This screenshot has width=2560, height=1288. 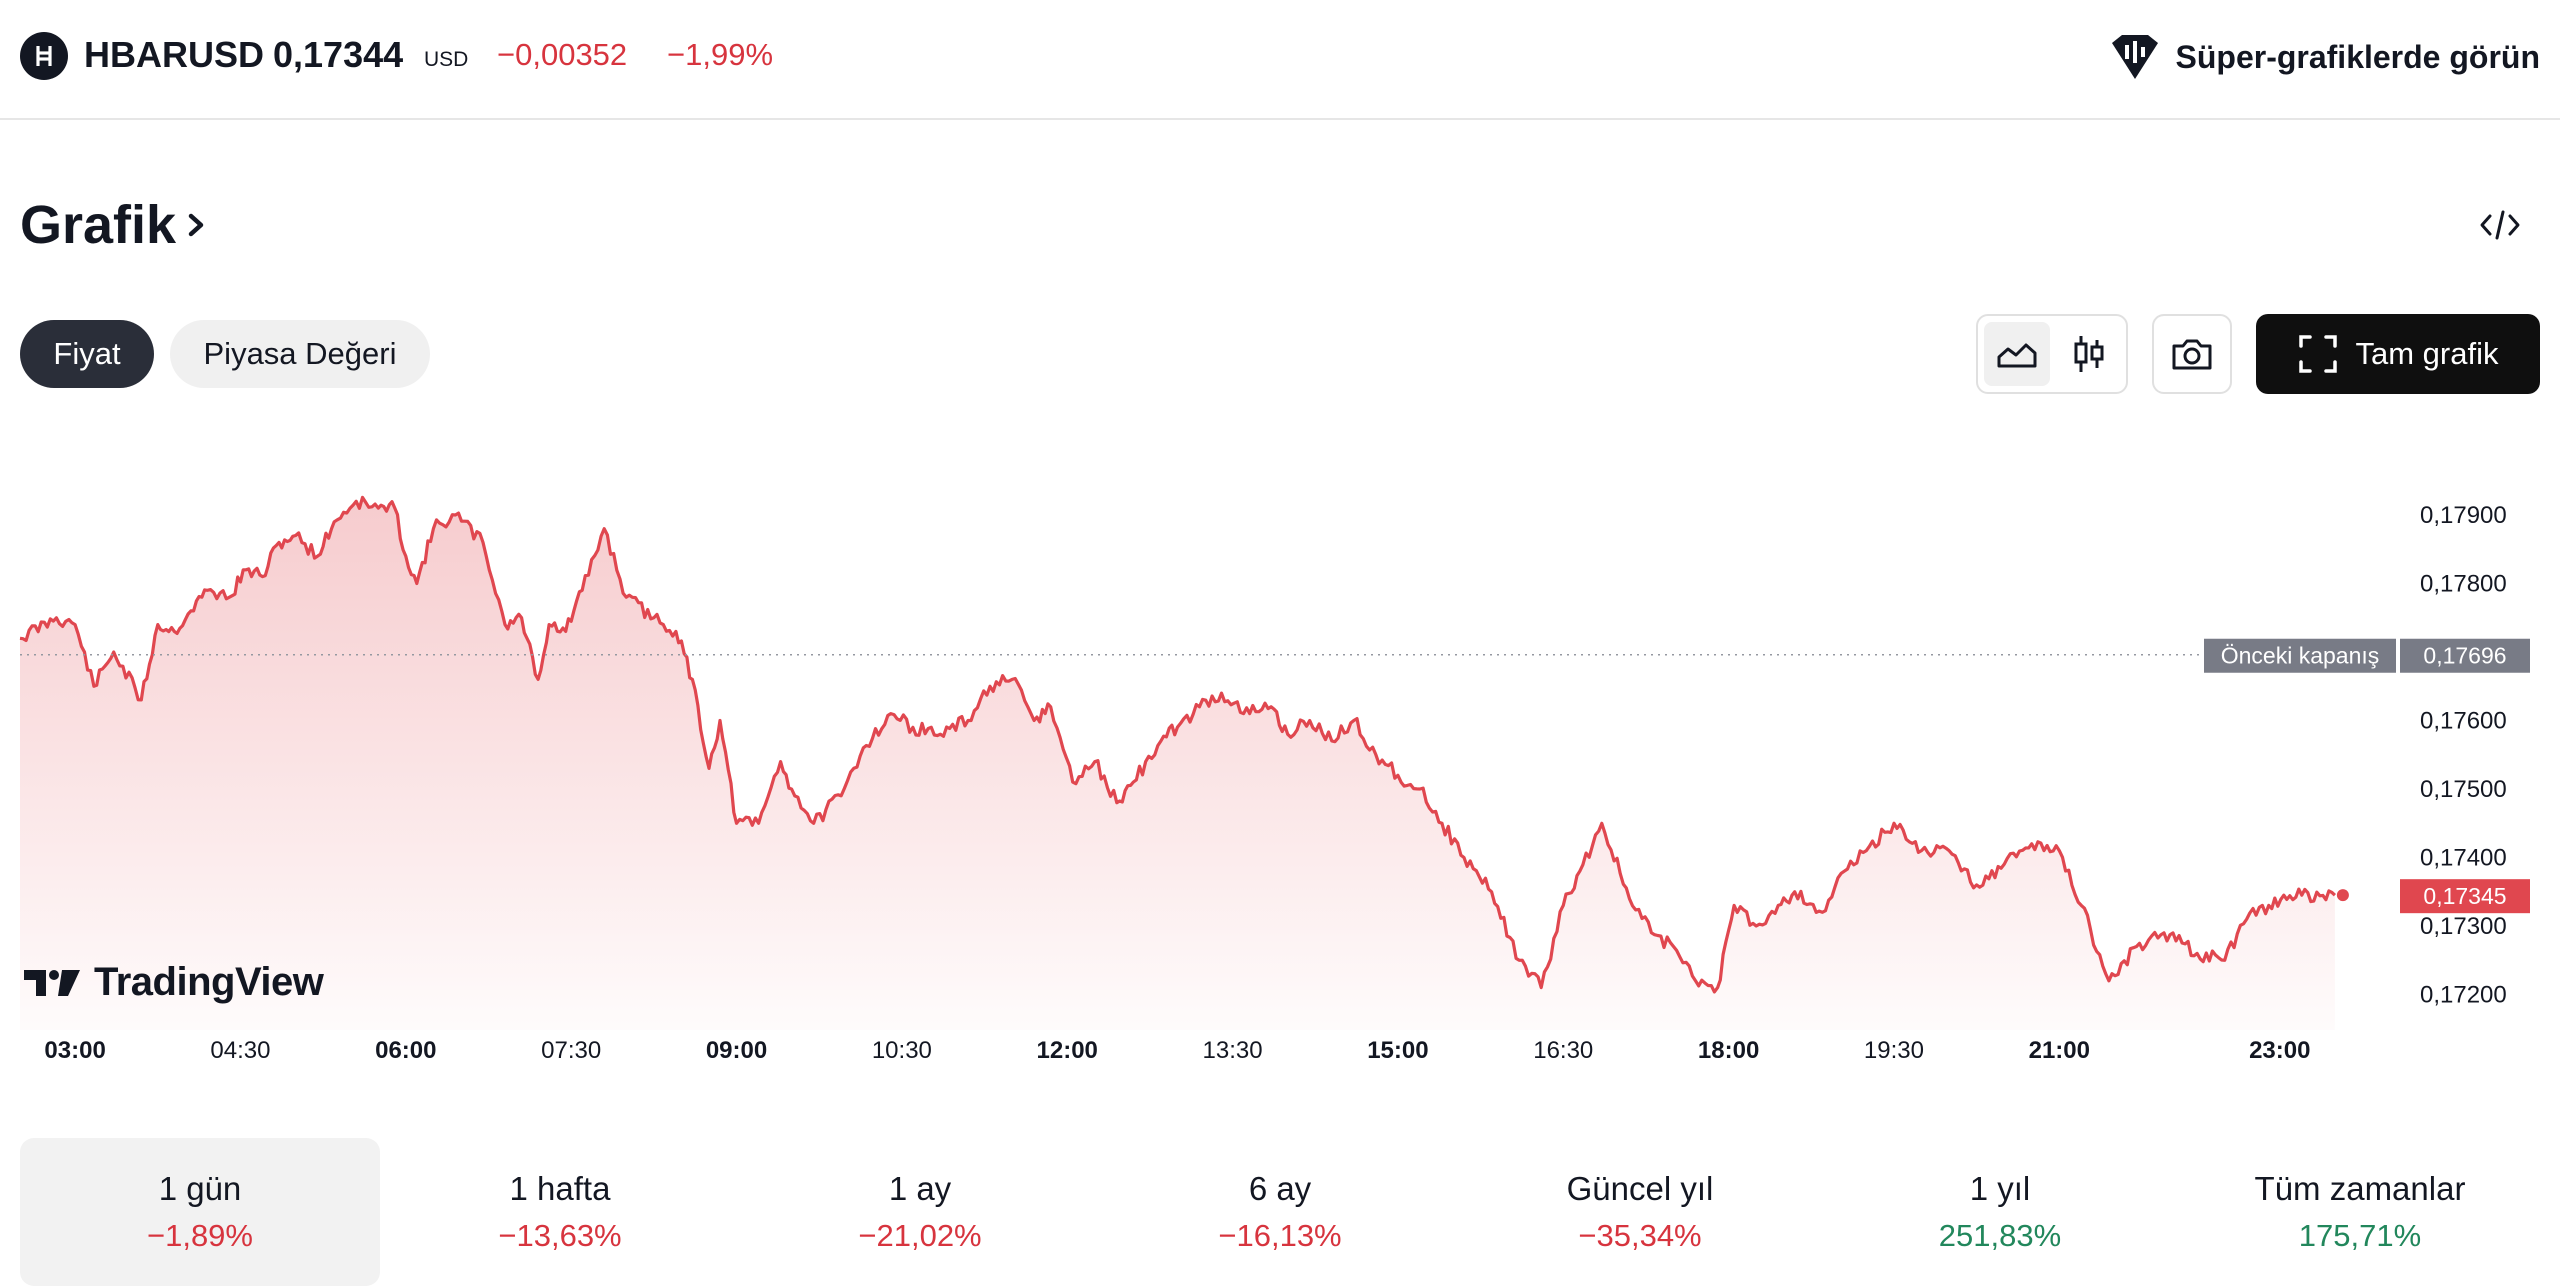 What do you see at coordinates (560, 1212) in the screenshot?
I see `period-1-week: 1 hafta −13,63%` at bounding box center [560, 1212].